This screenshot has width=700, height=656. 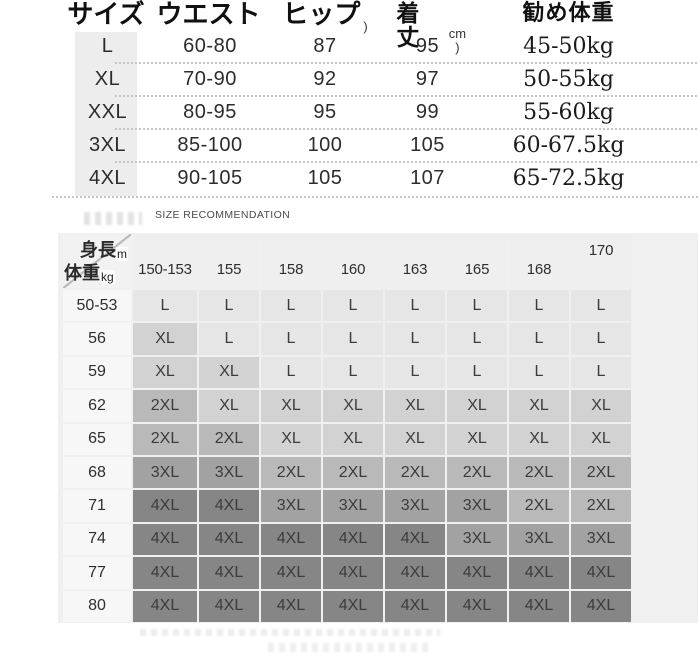 I want to click on length-value: 97, so click(x=427, y=79).